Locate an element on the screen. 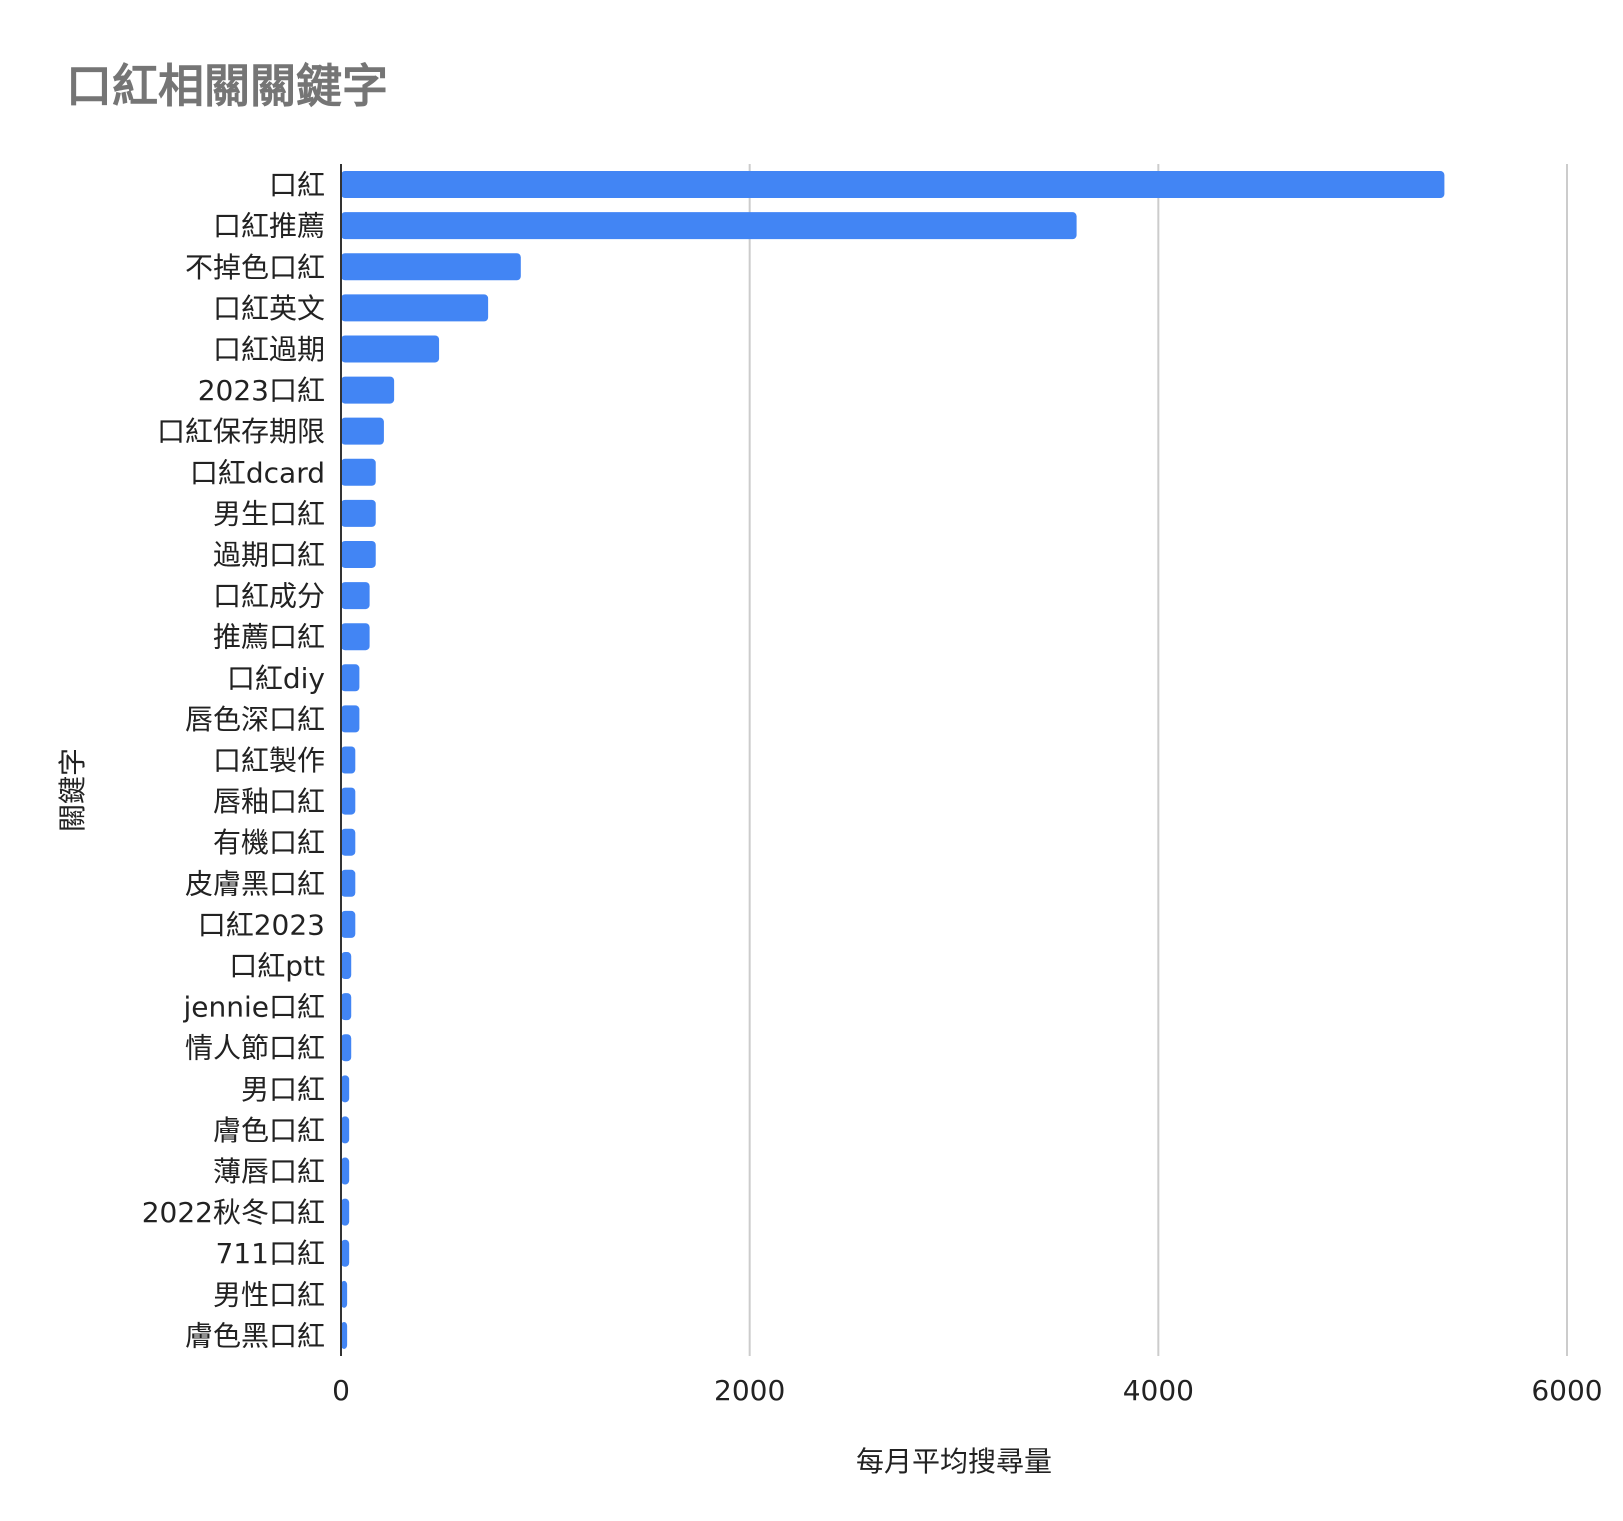  x-tick-labels: 0 2000 4000 6000 is located at coordinates (967, 1390).